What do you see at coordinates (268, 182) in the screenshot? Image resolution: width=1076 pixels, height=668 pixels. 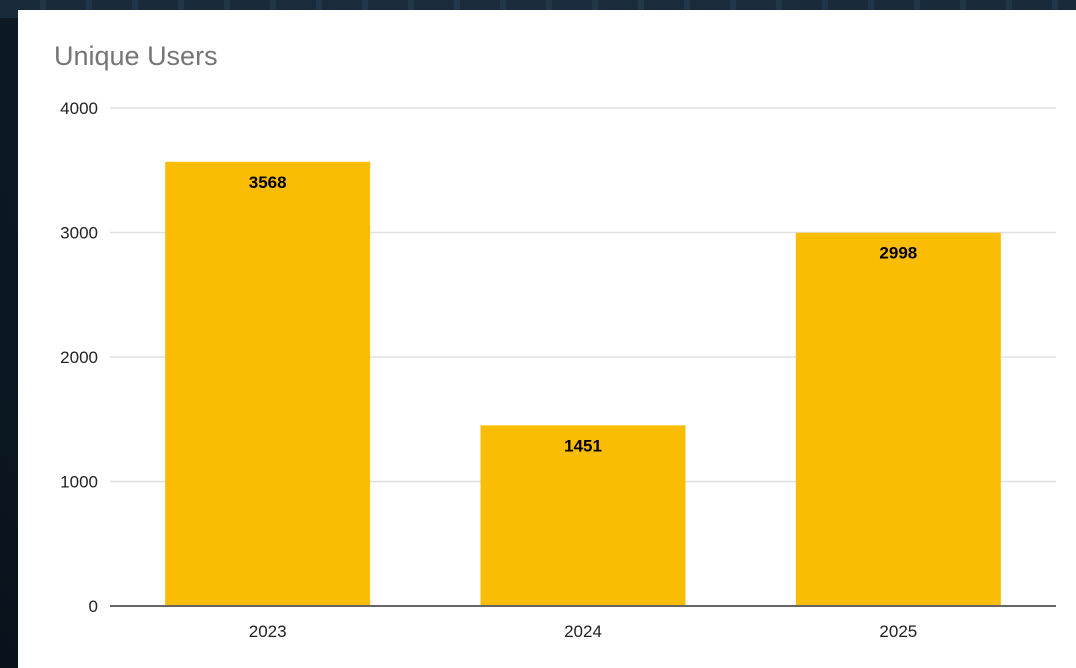 I see `data-label: 3568` at bounding box center [268, 182].